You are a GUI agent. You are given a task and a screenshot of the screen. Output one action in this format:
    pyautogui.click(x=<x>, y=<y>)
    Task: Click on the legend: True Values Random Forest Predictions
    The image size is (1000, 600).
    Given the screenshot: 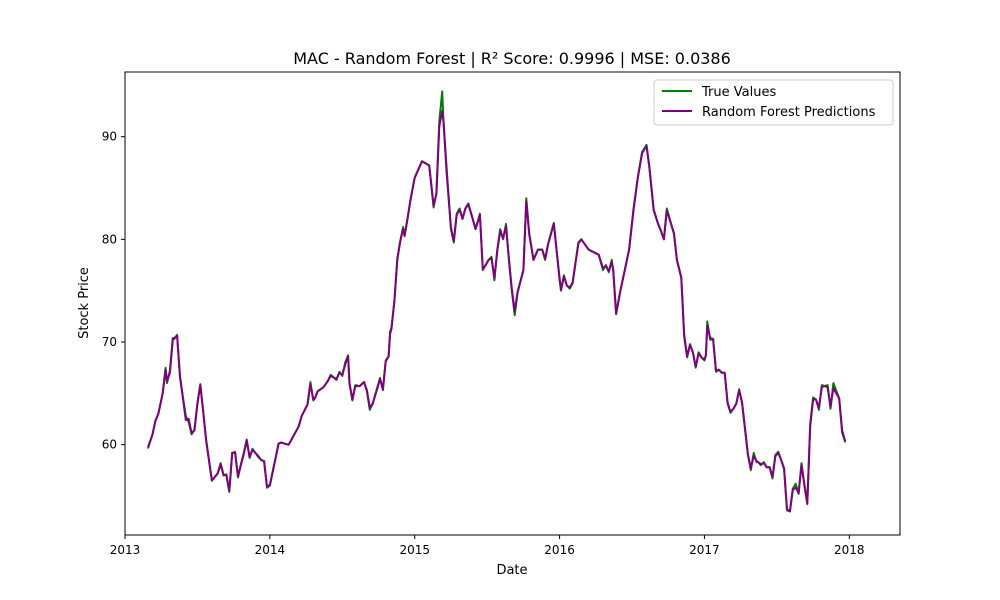 What is the action you would take?
    pyautogui.click(x=773, y=102)
    